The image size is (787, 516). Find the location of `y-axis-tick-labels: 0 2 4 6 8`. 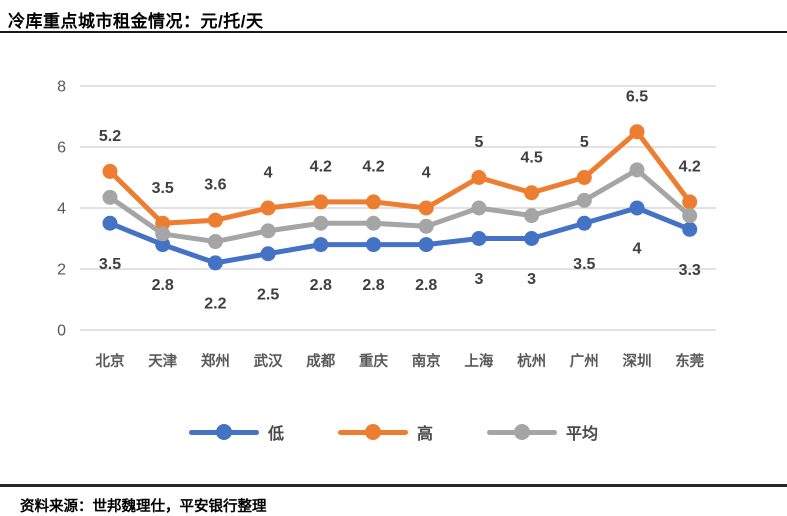

y-axis-tick-labels: 0 2 4 6 8 is located at coordinates (61, 209).